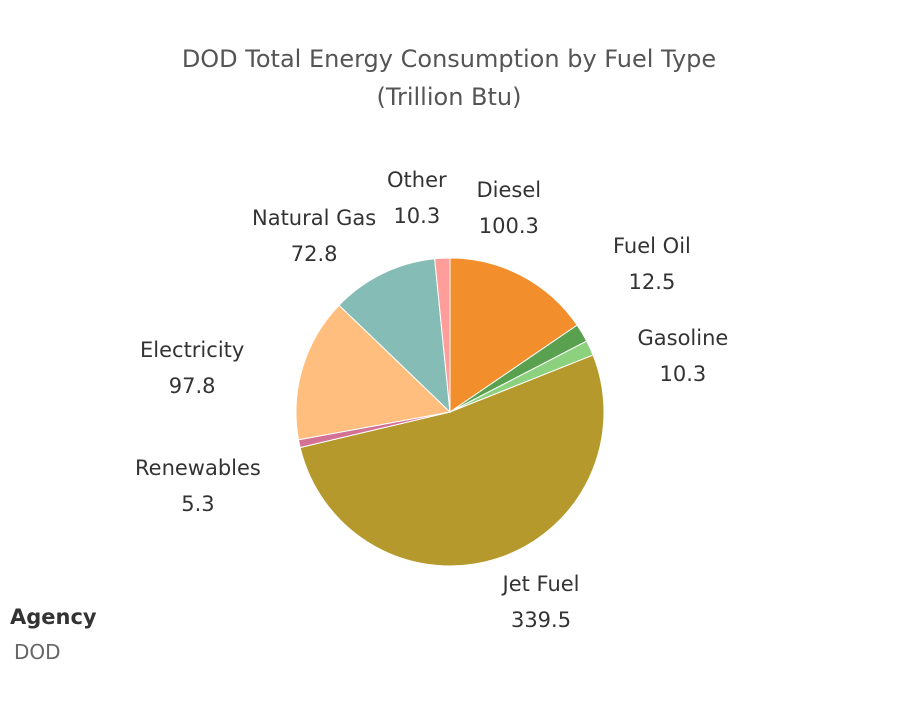  What do you see at coordinates (53, 617) in the screenshot?
I see `agency-filter-title: Agency` at bounding box center [53, 617].